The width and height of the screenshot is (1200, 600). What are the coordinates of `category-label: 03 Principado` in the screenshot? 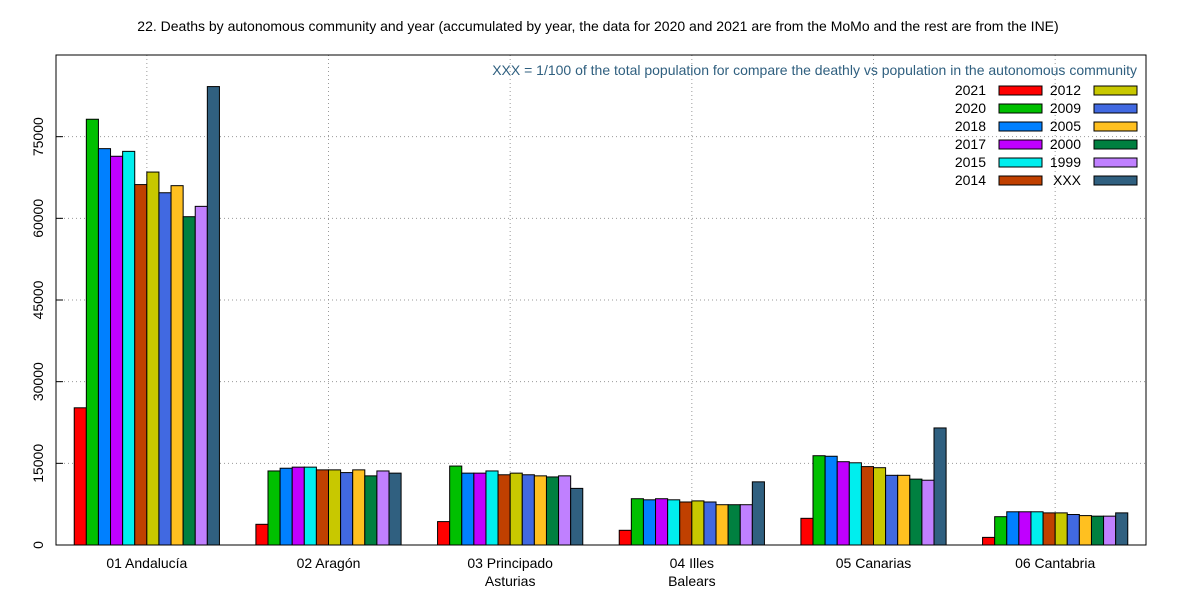 It's located at (510, 563).